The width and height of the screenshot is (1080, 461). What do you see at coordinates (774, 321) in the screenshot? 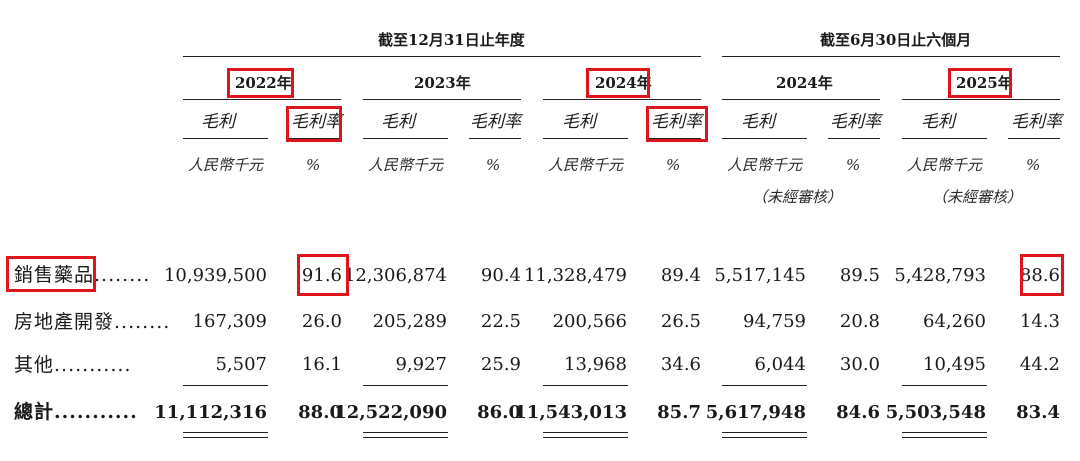
I see `cell-gp: 94,759` at bounding box center [774, 321].